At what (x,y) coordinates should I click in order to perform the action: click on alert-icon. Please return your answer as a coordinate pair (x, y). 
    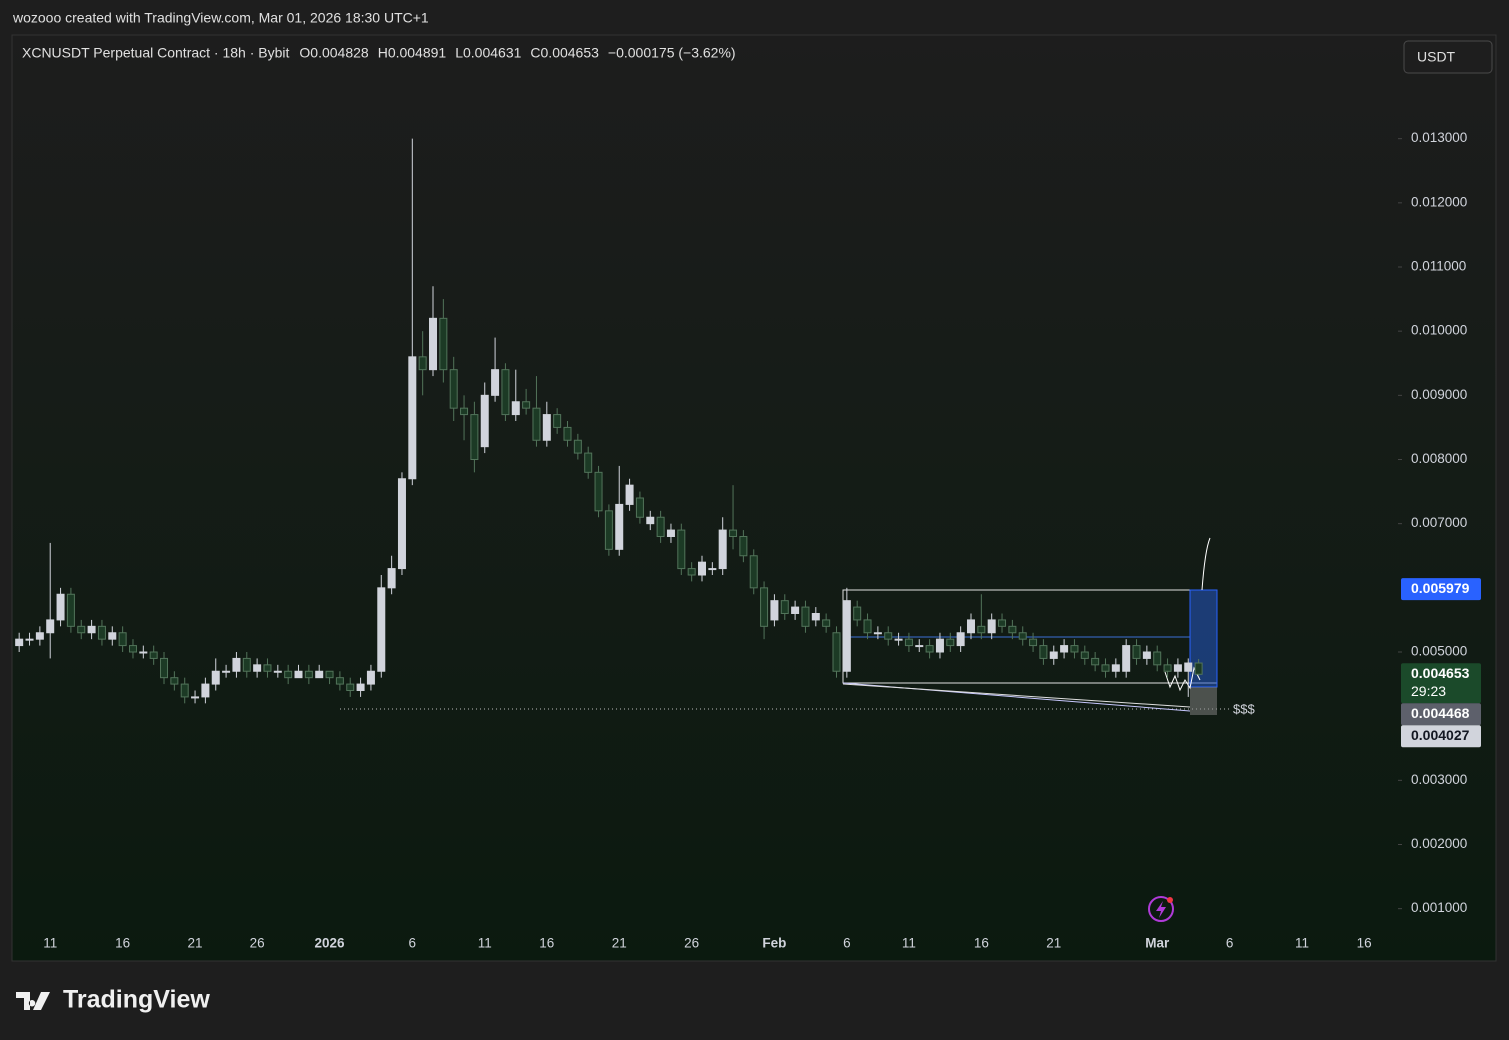
    Looking at the image, I should click on (1161, 909).